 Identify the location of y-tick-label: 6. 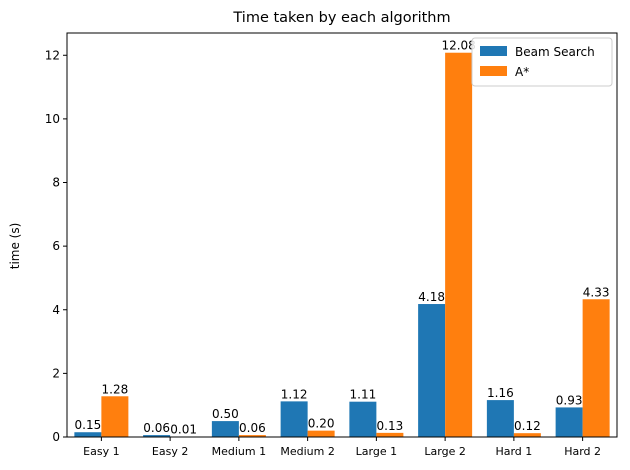
(56, 246).